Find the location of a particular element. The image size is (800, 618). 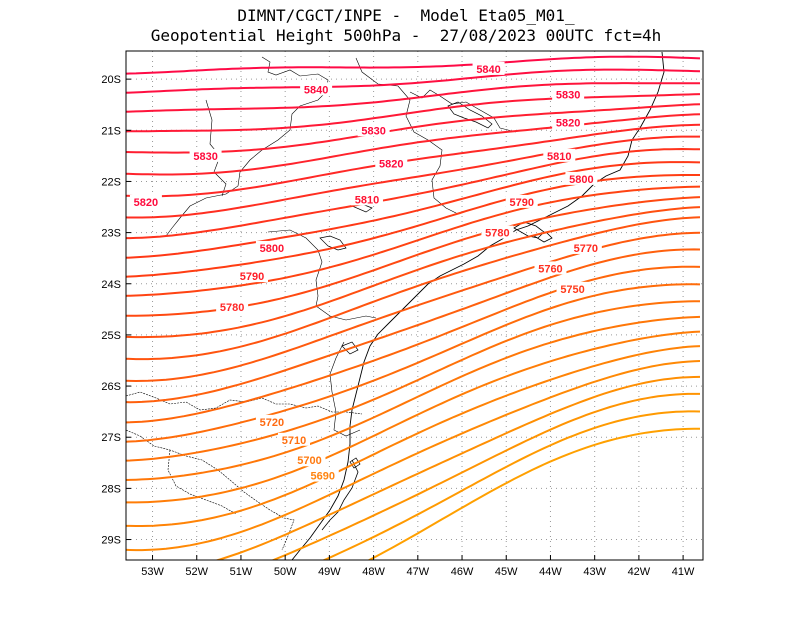

lon-tick-label: 50W is located at coordinates (285, 572).